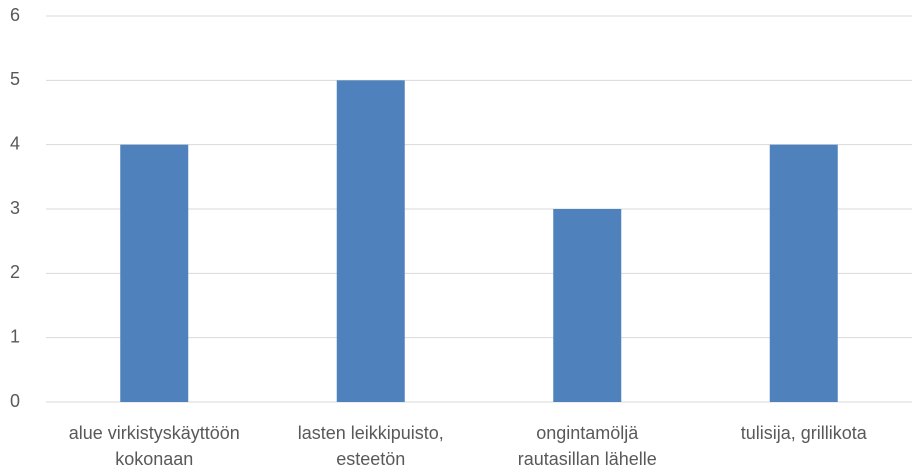 Image resolution: width=912 pixels, height=476 pixels. Describe the element at coordinates (803, 433) in the screenshot. I see `x-tick-label: tulisija, grillikota` at that location.